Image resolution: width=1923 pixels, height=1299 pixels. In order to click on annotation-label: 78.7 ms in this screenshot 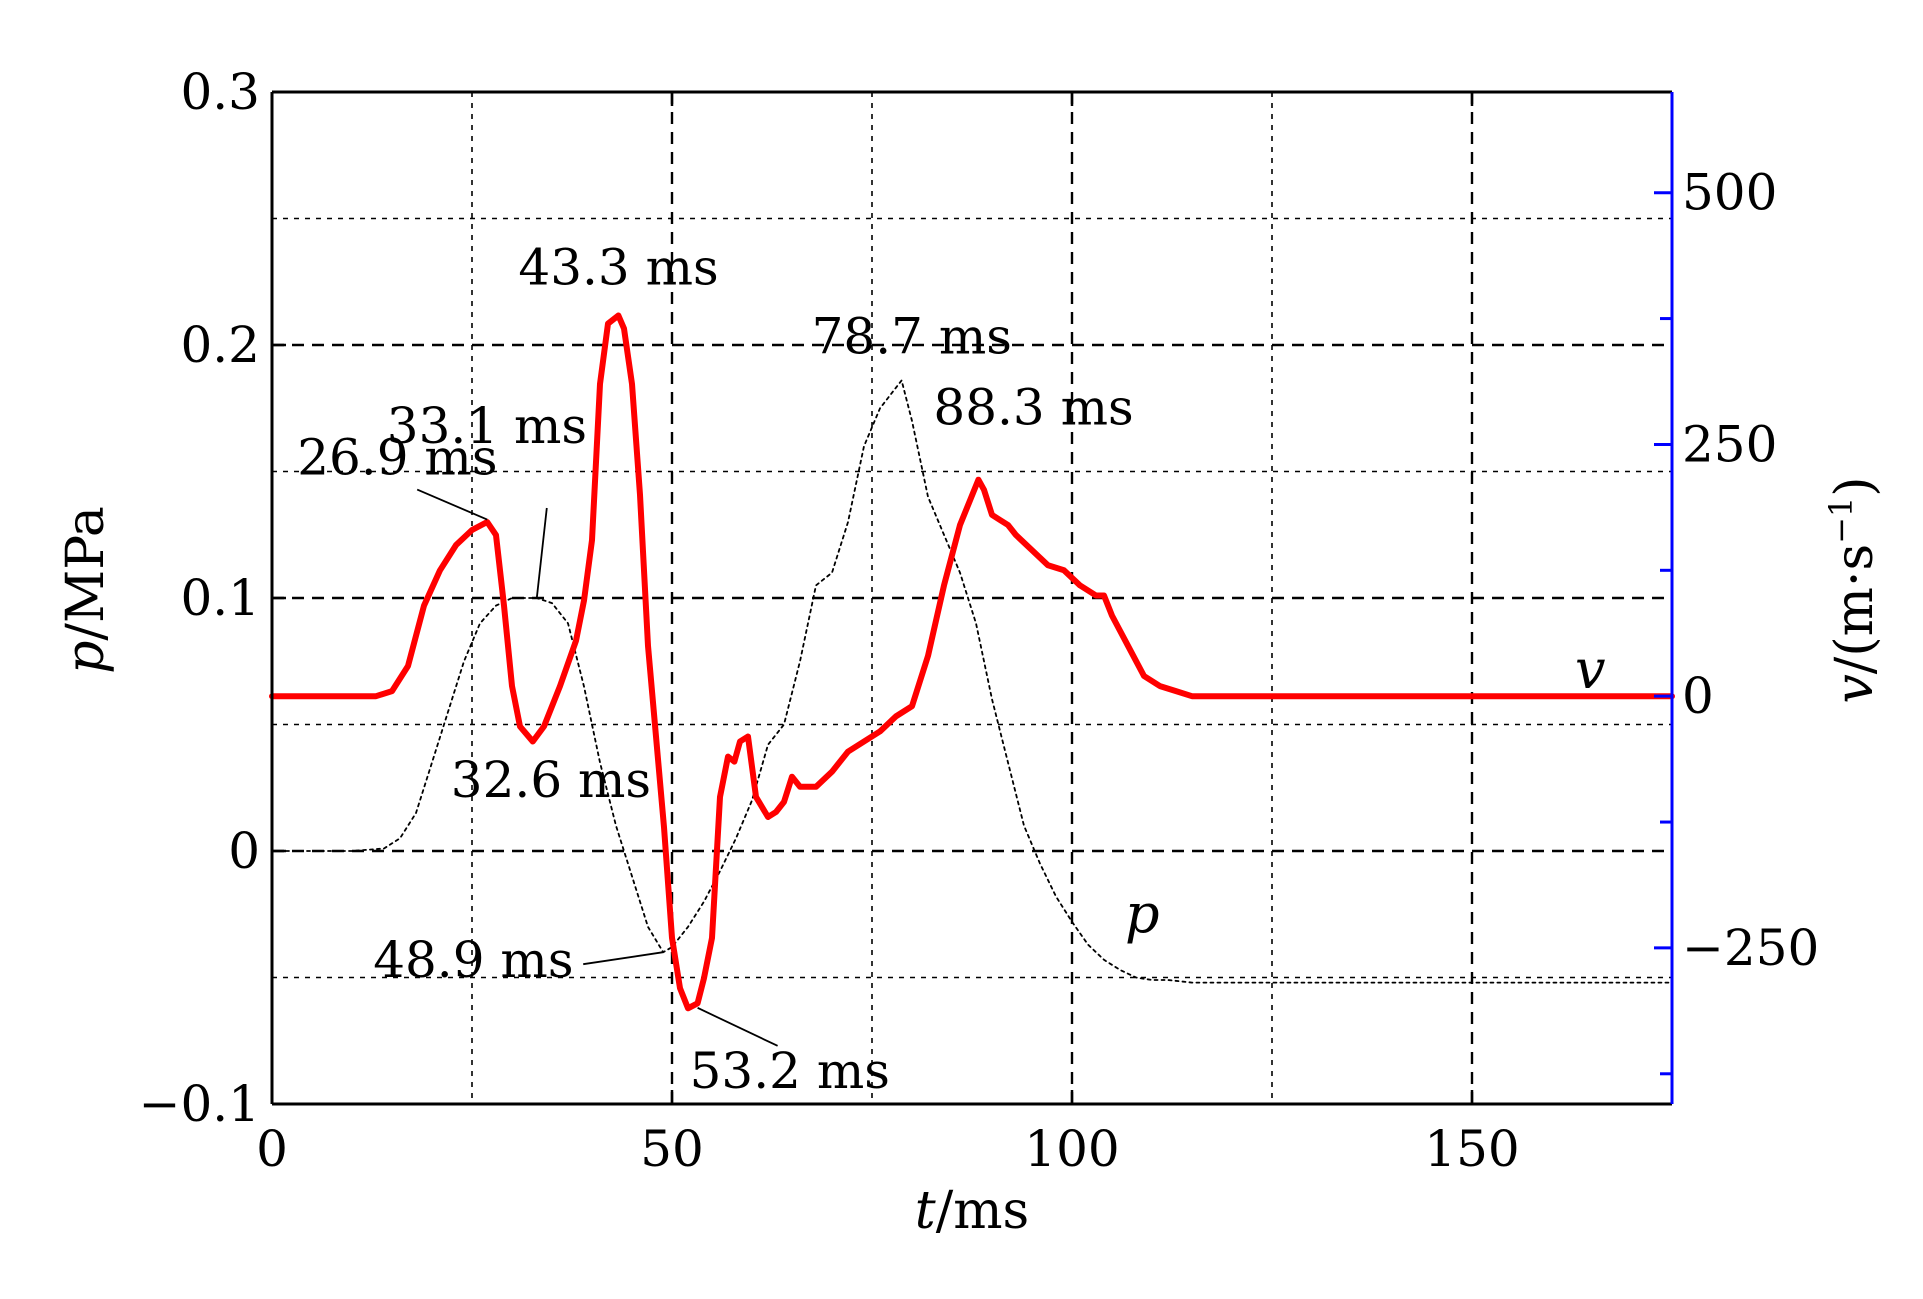, I will do `click(912, 336)`.